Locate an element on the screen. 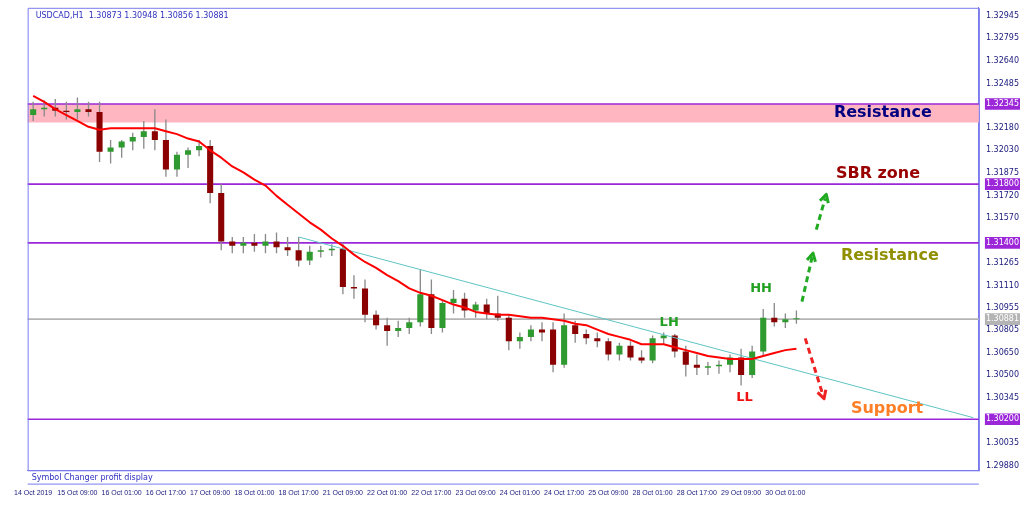 The width and height of the screenshot is (1024, 511). y-tick-label: 1.32795 is located at coordinates (1002, 37).